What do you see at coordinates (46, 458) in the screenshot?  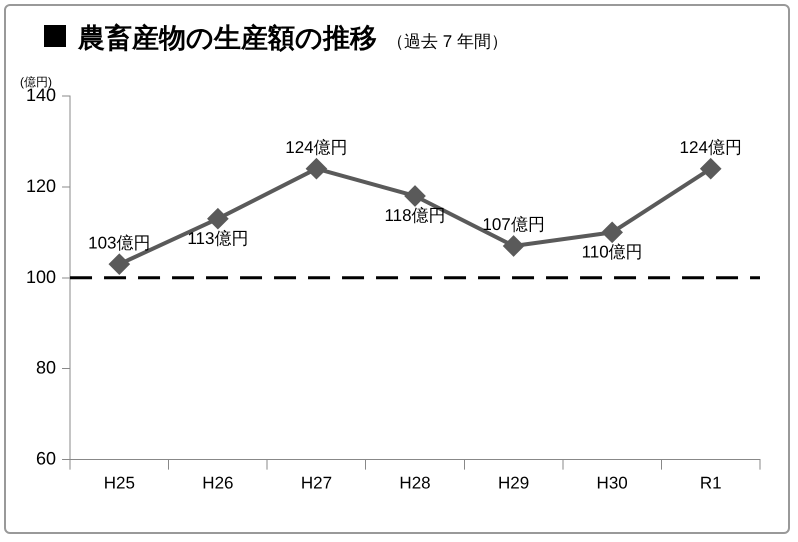 I see `y-tick-label: 60` at bounding box center [46, 458].